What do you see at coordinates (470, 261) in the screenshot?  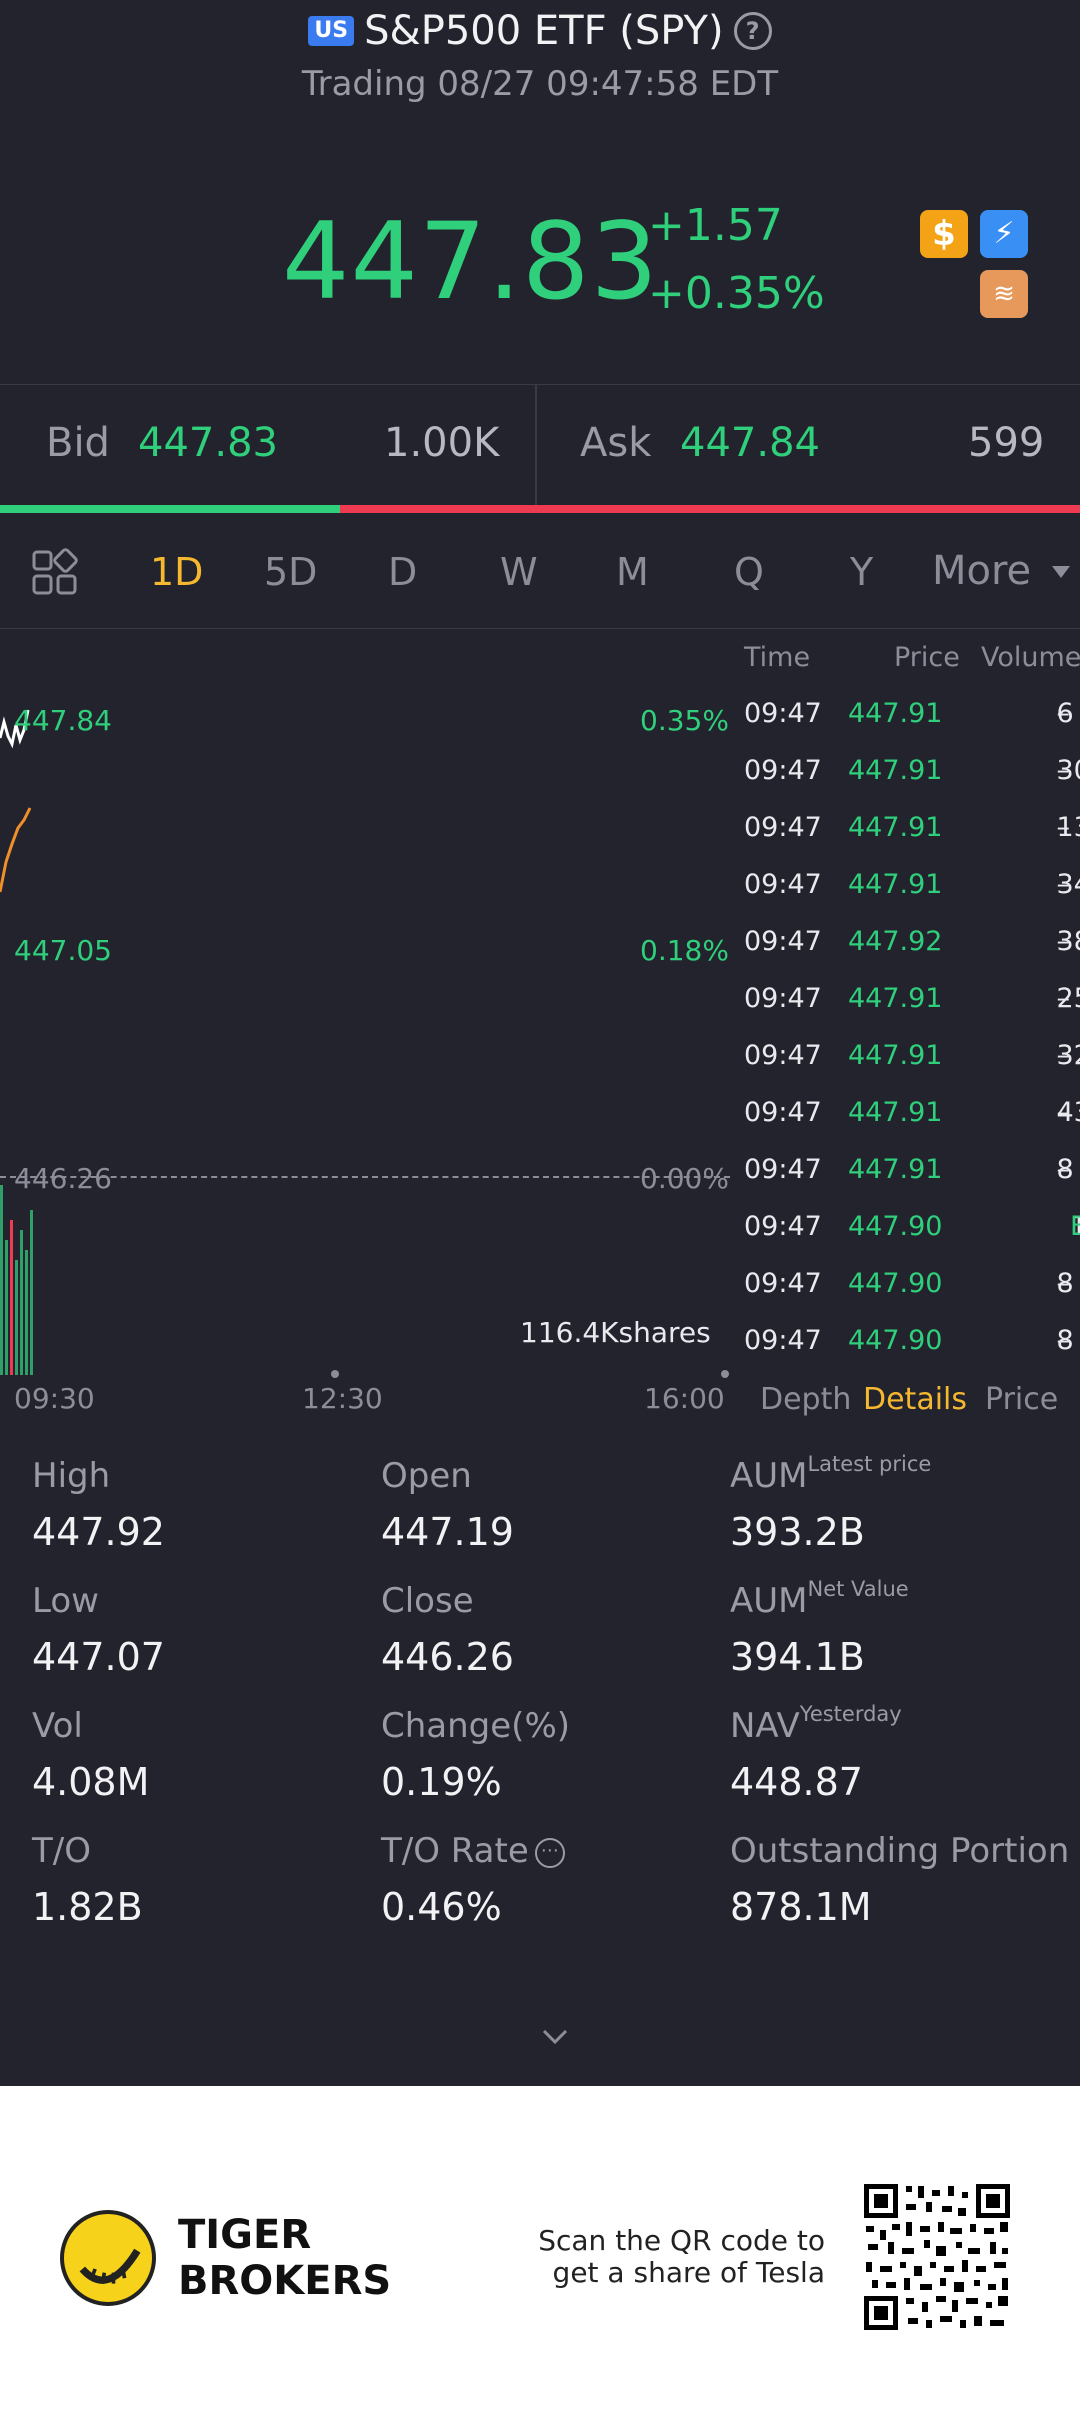 I see `last-price: 447.83` at bounding box center [470, 261].